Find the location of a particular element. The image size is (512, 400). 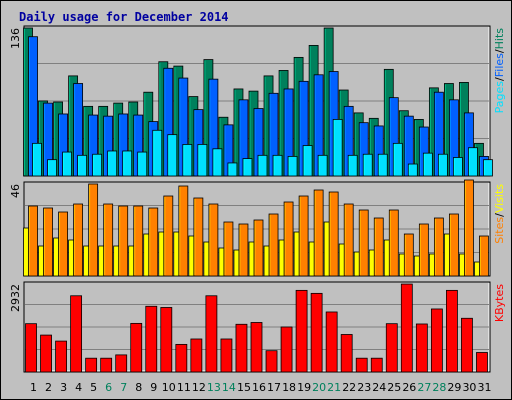

legend-visits: Visits is located at coordinates (499, 198).